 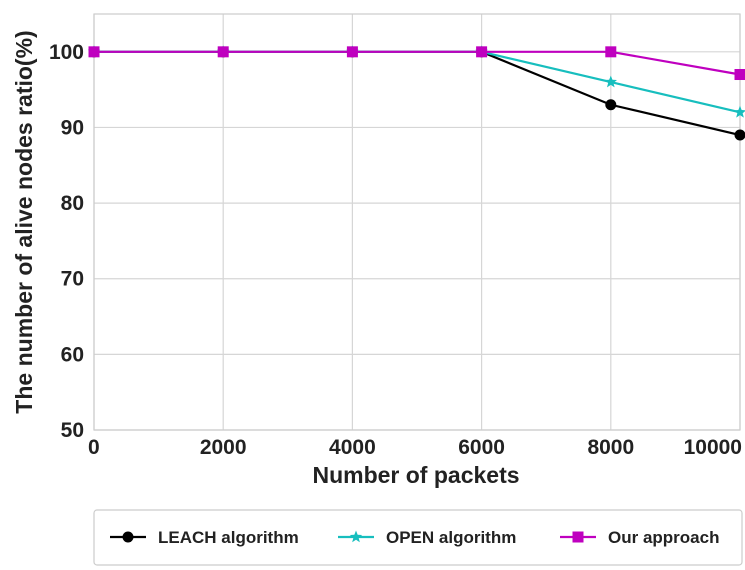 I want to click on legend-box, so click(x=418, y=537).